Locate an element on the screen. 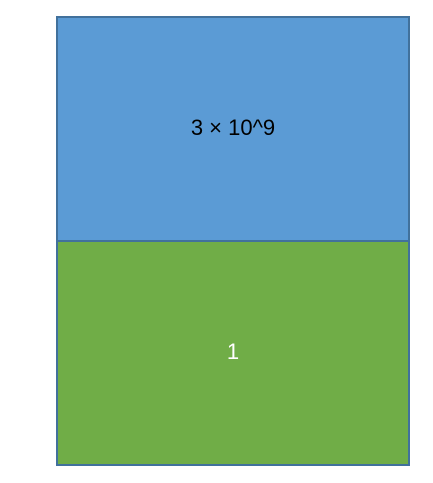  bottom-block-label: 1 is located at coordinates (233, 351).